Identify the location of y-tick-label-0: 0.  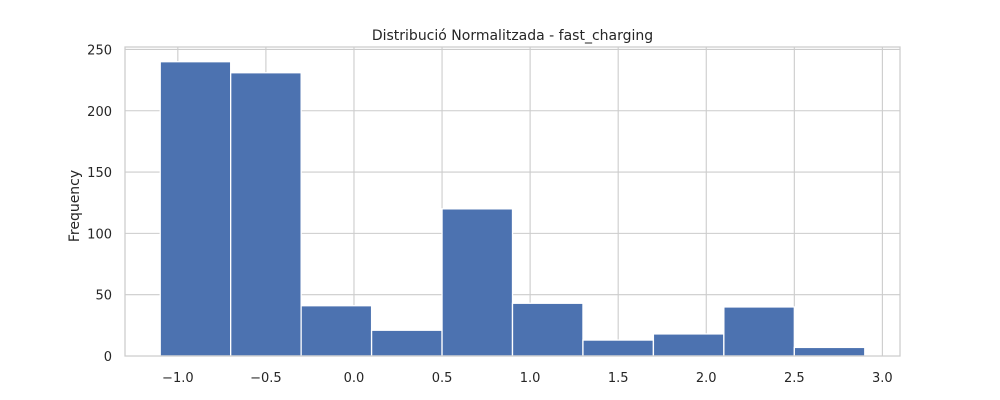
(108, 357).